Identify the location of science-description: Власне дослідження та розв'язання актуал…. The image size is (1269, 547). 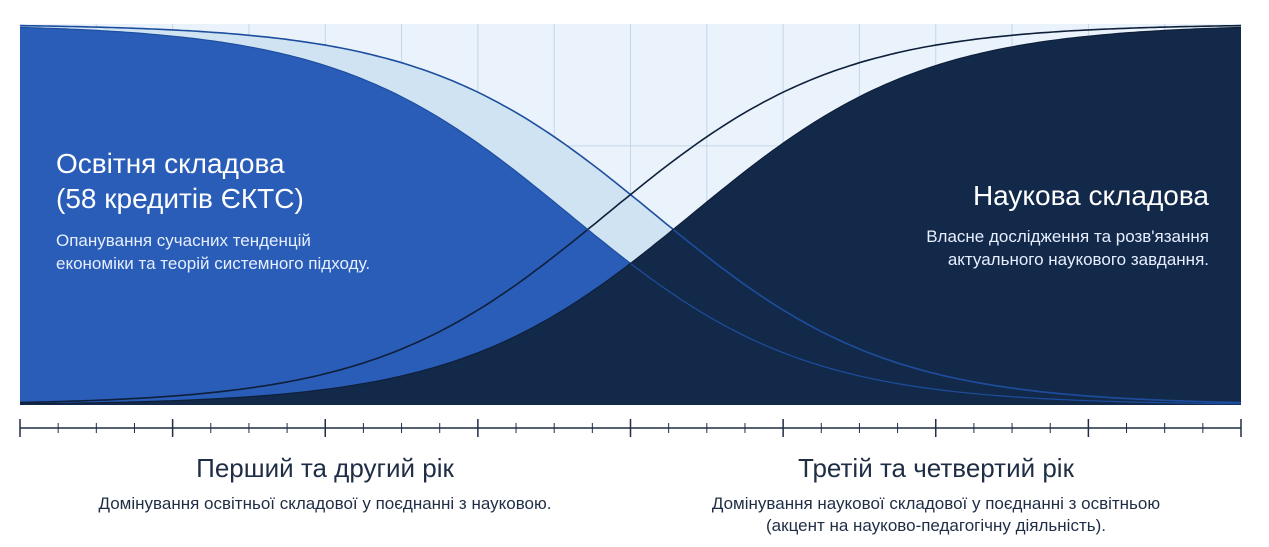
(999, 248).